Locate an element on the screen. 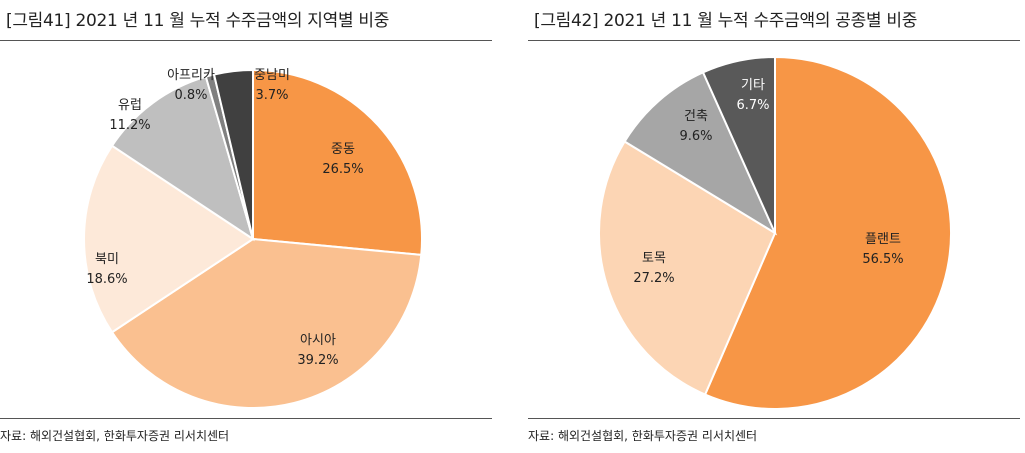 This screenshot has width=1025, height=453. slice-label: 유럽 is located at coordinates (130, 105).